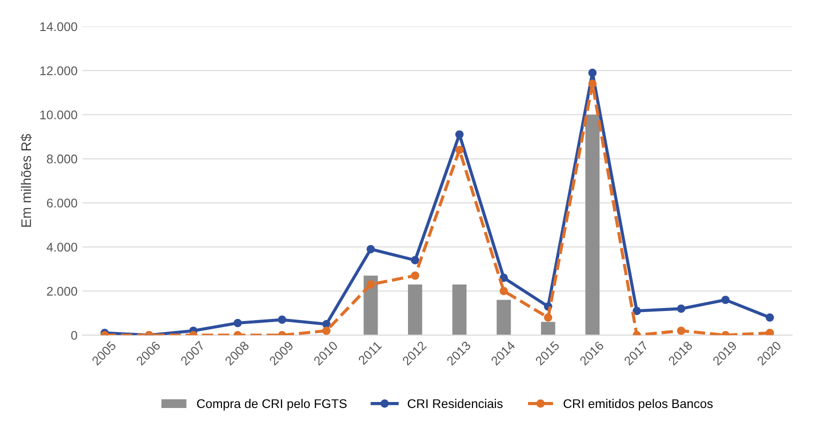 This screenshot has width=825, height=441. What do you see at coordinates (272, 404) in the screenshot?
I see `legend-label: Compra de CRI pelo FGTS` at bounding box center [272, 404].